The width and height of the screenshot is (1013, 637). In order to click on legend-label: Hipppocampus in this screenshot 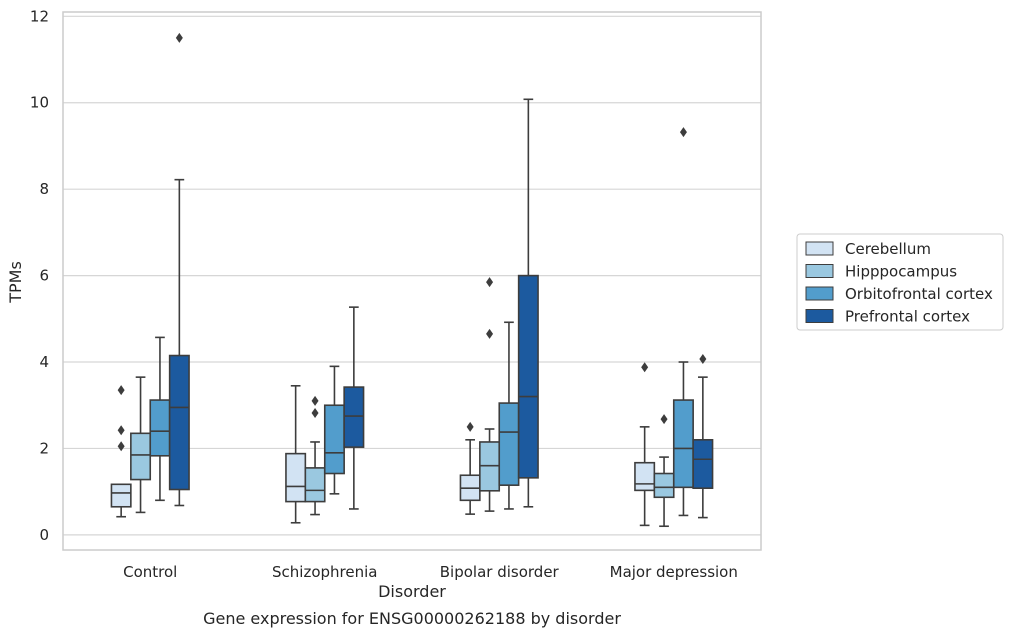, I will do `click(901, 272)`.